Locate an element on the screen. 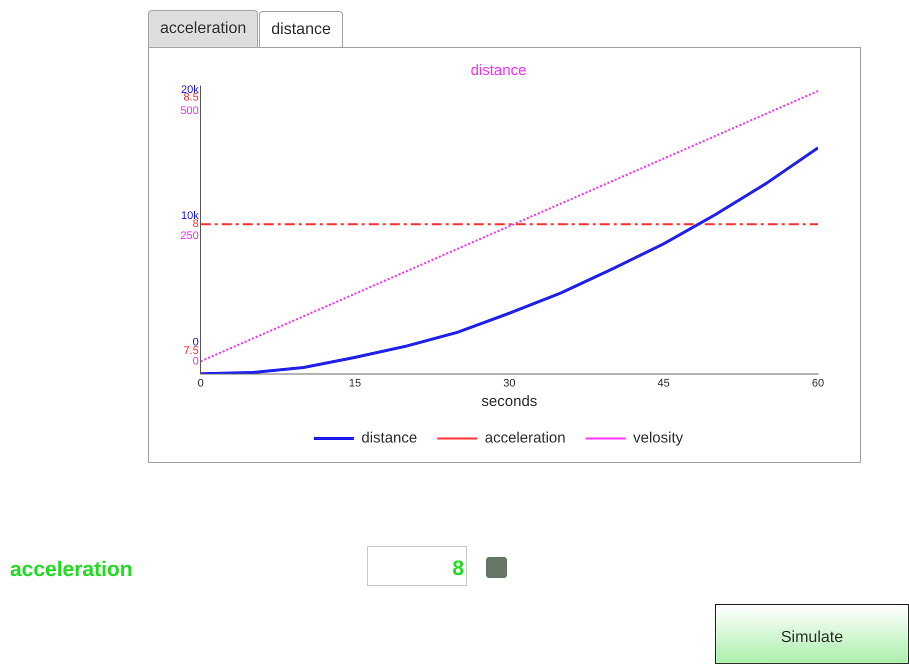  x-axis-title: seconds is located at coordinates (509, 401).